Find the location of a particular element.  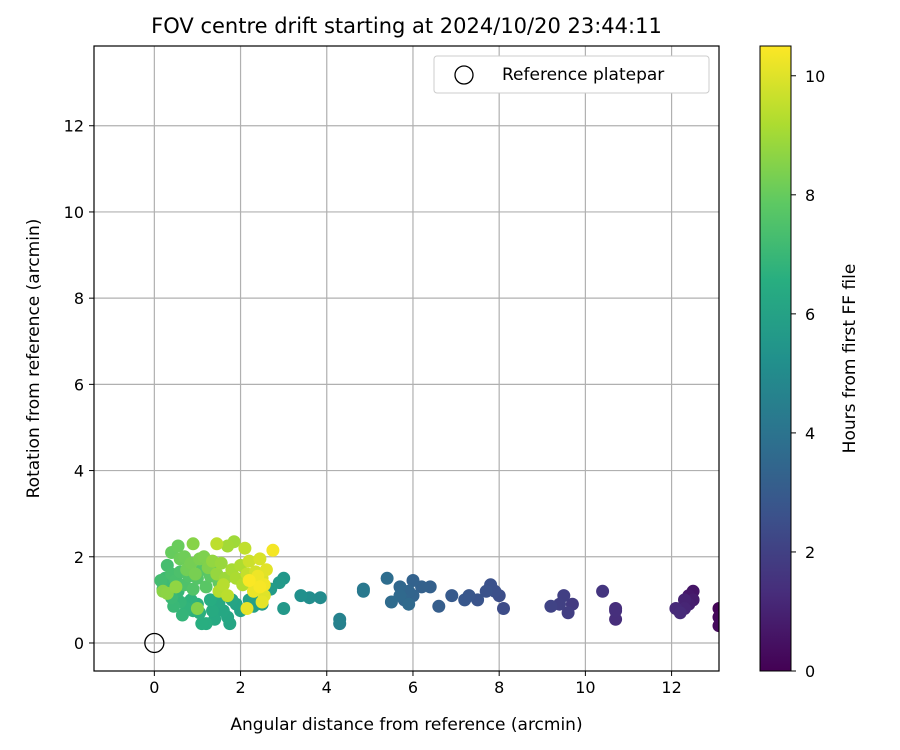

colorbar-tick-label: 10 is located at coordinates (815, 76).